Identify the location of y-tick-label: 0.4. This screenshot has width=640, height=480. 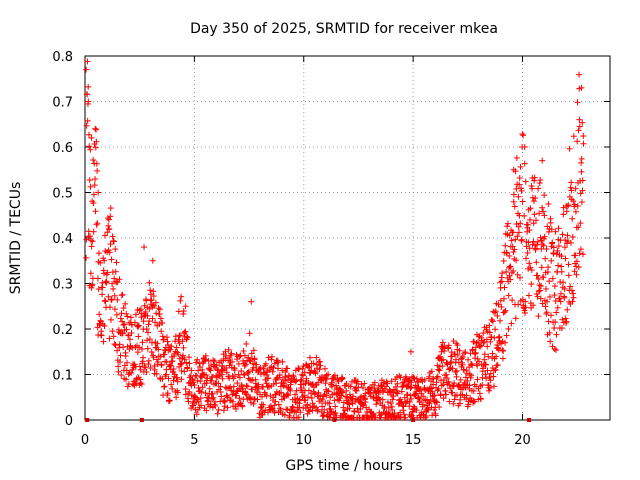
(62, 239).